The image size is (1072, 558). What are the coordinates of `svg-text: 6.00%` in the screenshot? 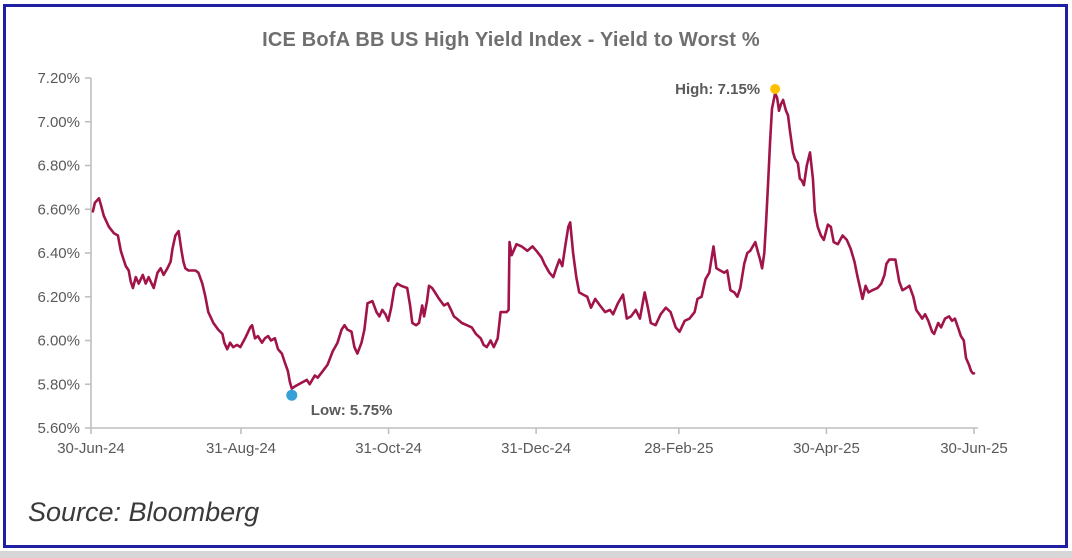 It's located at (58, 341).